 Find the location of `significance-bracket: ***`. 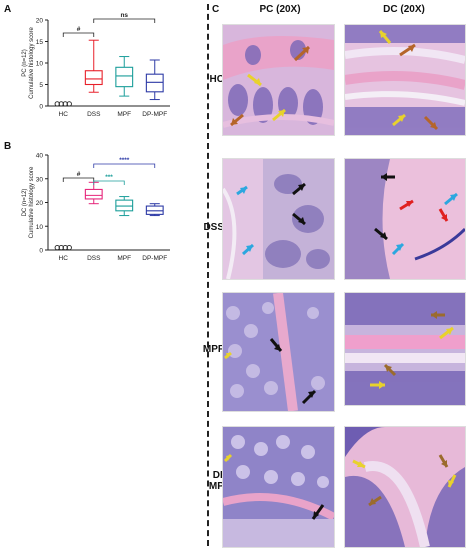

significance-bracket: *** is located at coordinates (109, 179).